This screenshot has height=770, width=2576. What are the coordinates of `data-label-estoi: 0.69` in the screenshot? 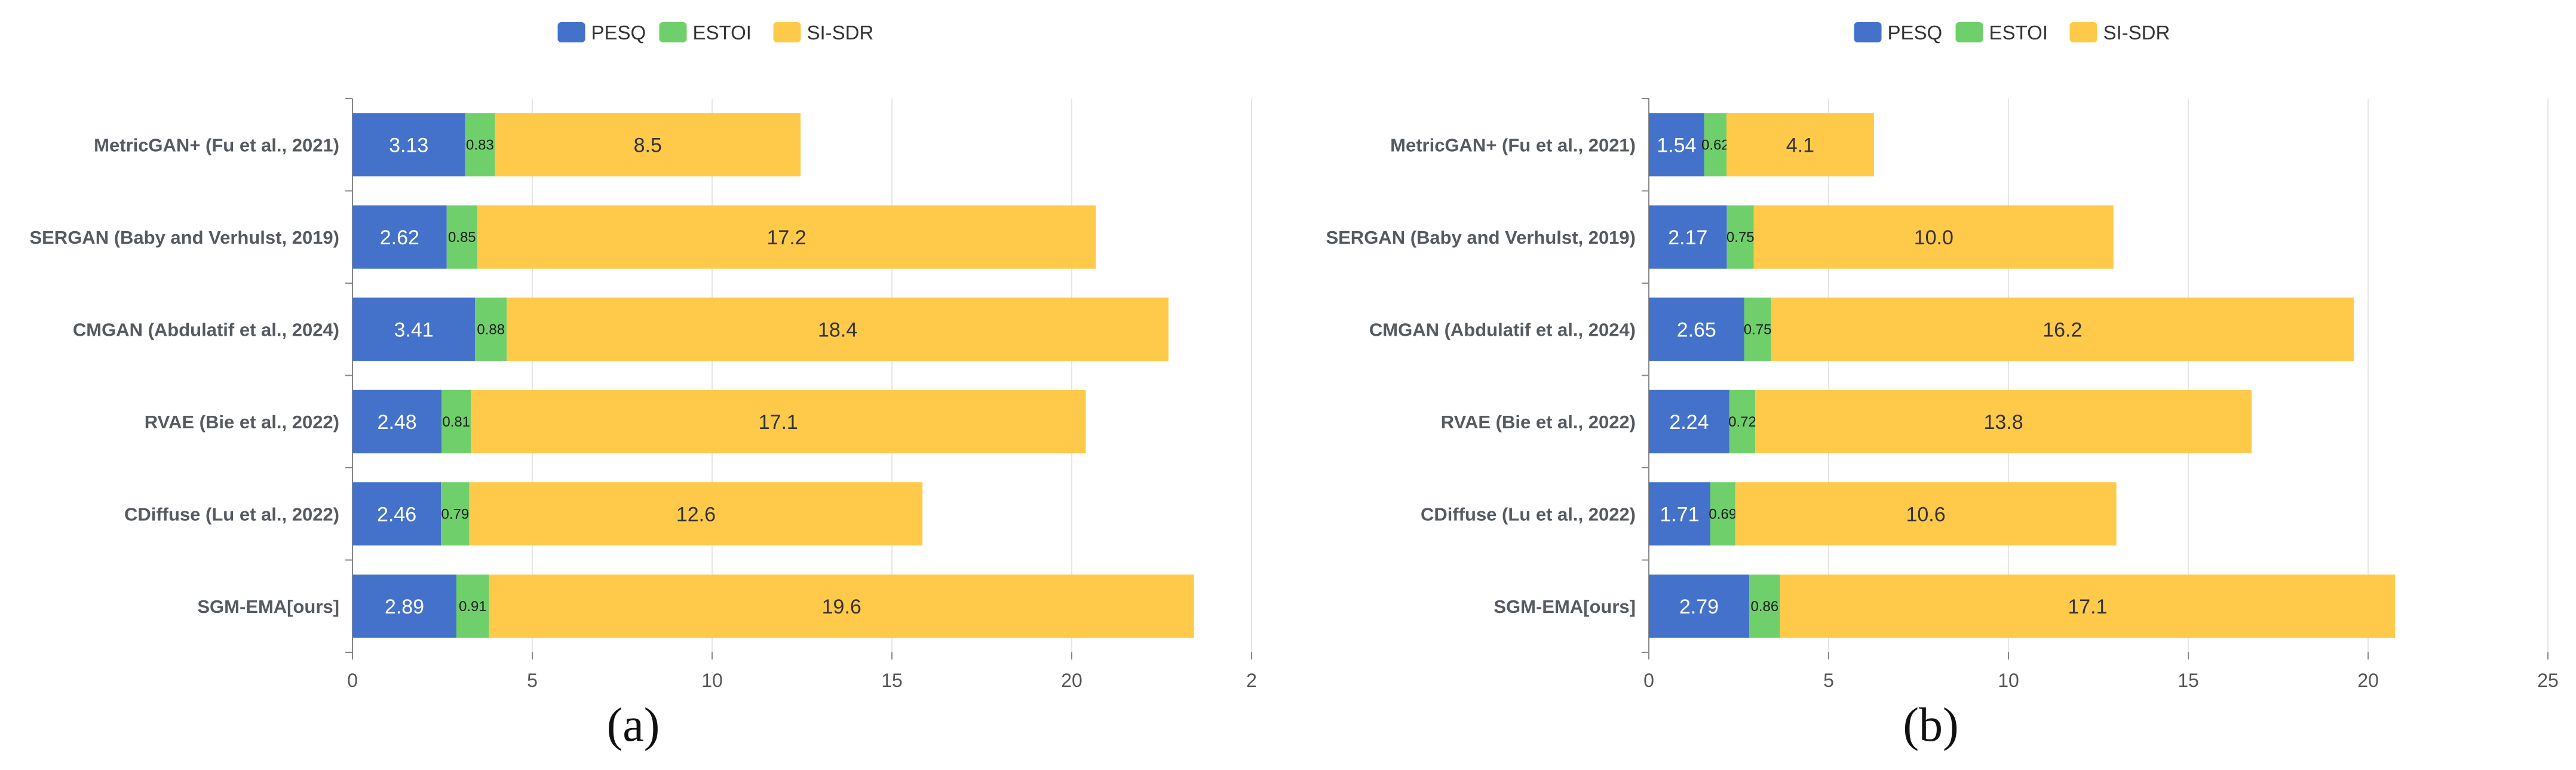 It's located at (1723, 514).